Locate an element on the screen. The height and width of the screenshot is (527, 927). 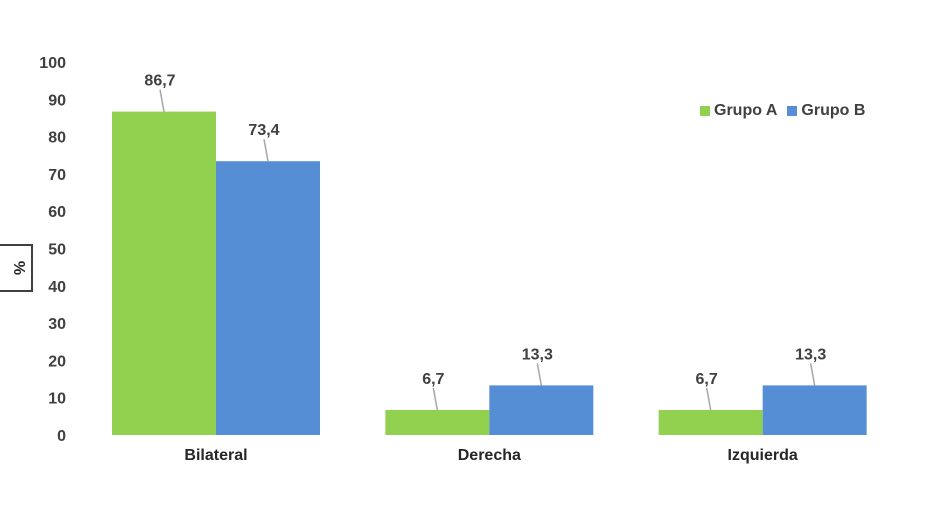
y-tick-label: 20 is located at coordinates (57, 361).